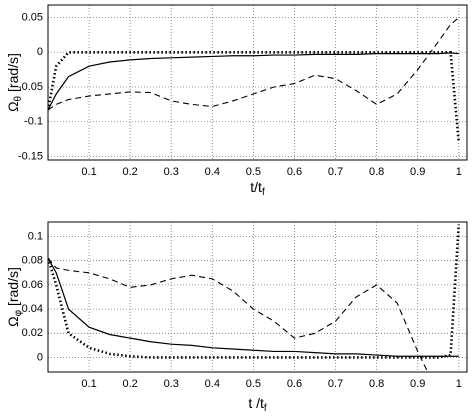 This screenshot has width=474, height=416. What do you see at coordinates (32, 285) in the screenshot?
I see `y-tick-label: 0.06` at bounding box center [32, 285].